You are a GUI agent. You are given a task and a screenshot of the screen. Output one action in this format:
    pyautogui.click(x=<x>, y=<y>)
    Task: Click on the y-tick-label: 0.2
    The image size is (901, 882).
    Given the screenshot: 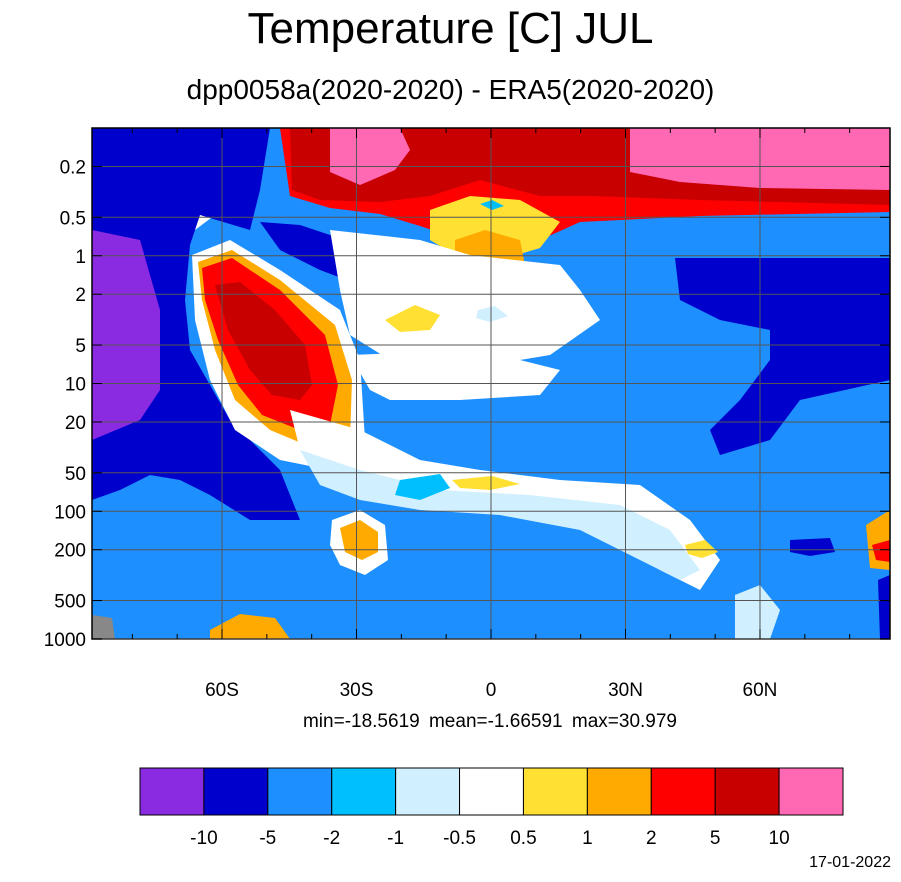 What is the action you would take?
    pyautogui.click(x=73, y=167)
    